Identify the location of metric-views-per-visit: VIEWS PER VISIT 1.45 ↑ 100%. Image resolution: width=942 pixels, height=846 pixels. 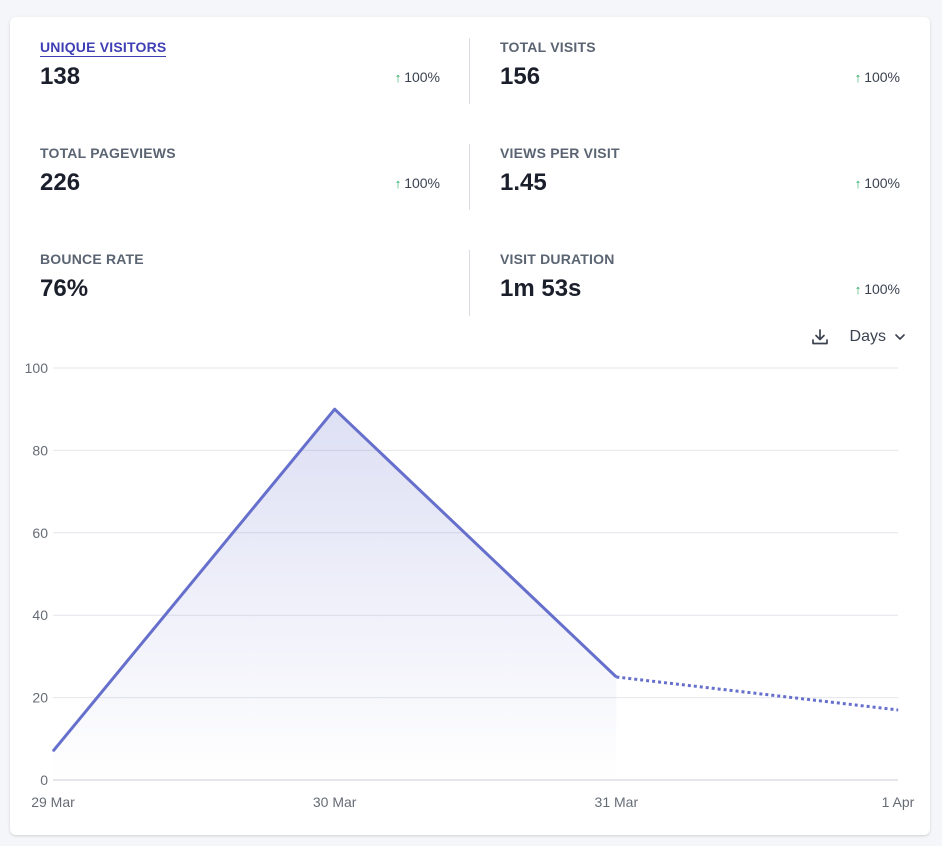
(700, 178).